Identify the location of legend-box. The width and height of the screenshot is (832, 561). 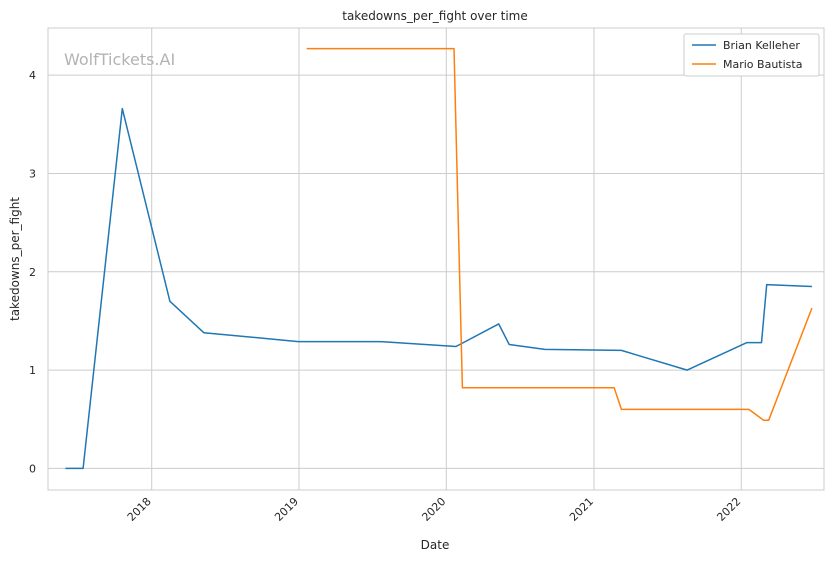
(751, 55).